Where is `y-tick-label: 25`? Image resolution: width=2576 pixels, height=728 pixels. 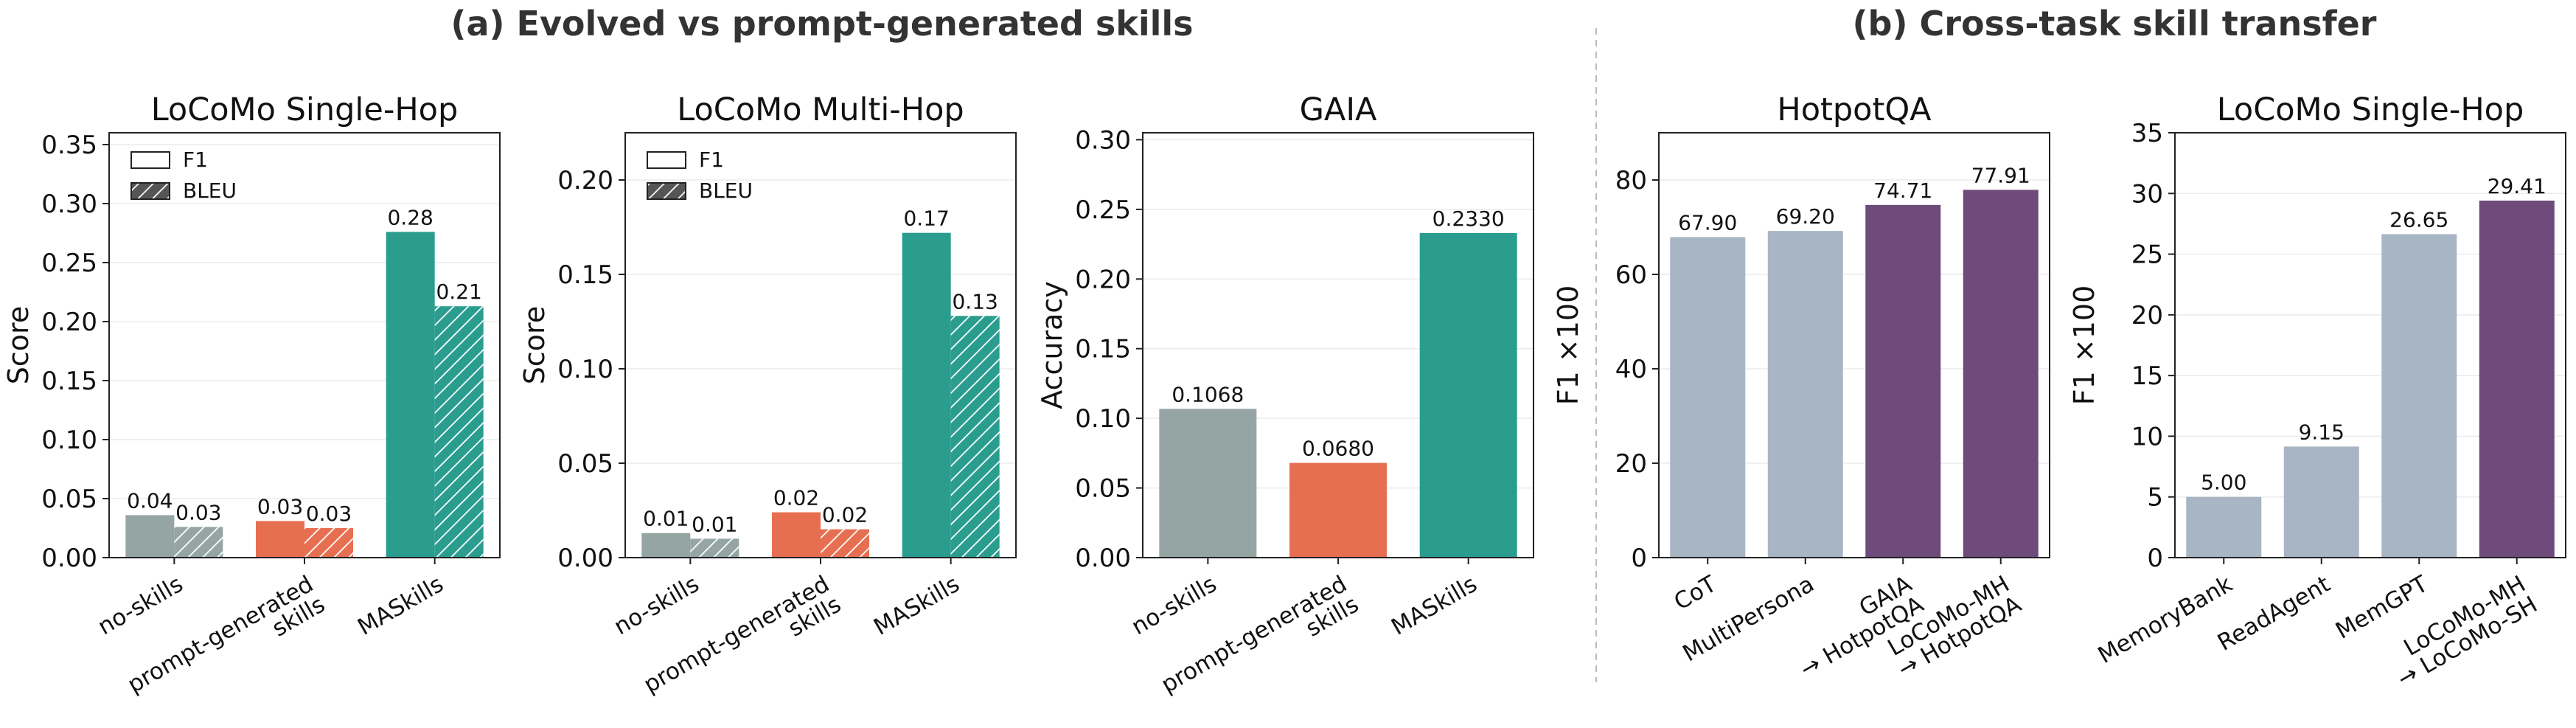 y-tick-label: 25 is located at coordinates (2147, 255).